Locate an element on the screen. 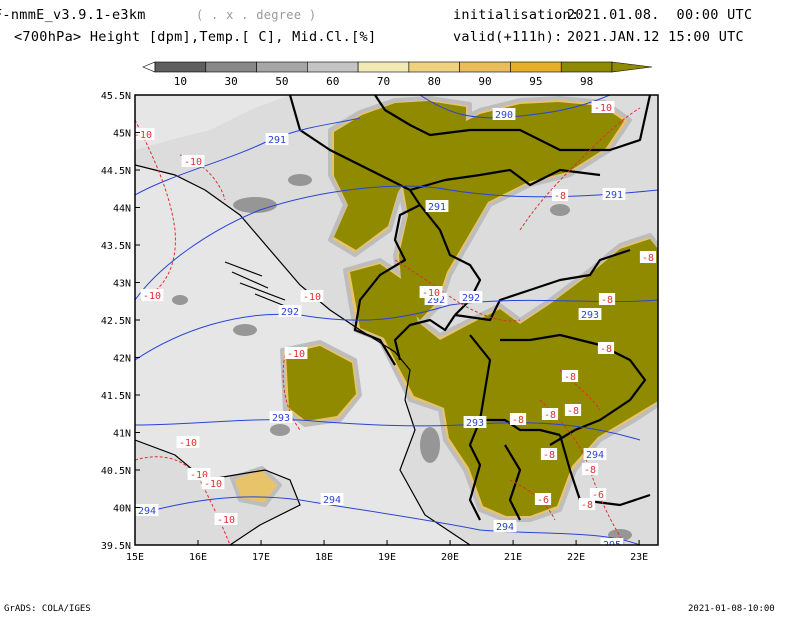 The width and height of the screenshot is (800, 618). lat-label: 44.5N is located at coordinates (116, 171).